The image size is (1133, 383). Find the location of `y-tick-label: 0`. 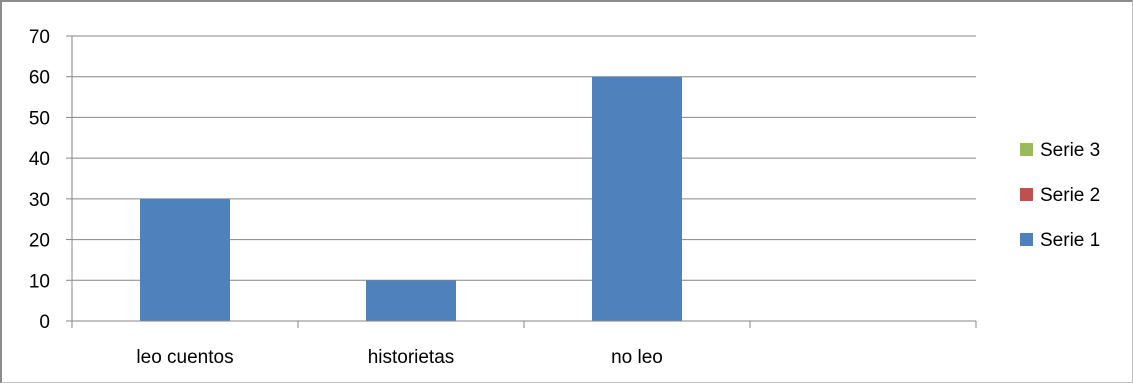

y-tick-label: 0 is located at coordinates (44, 322).